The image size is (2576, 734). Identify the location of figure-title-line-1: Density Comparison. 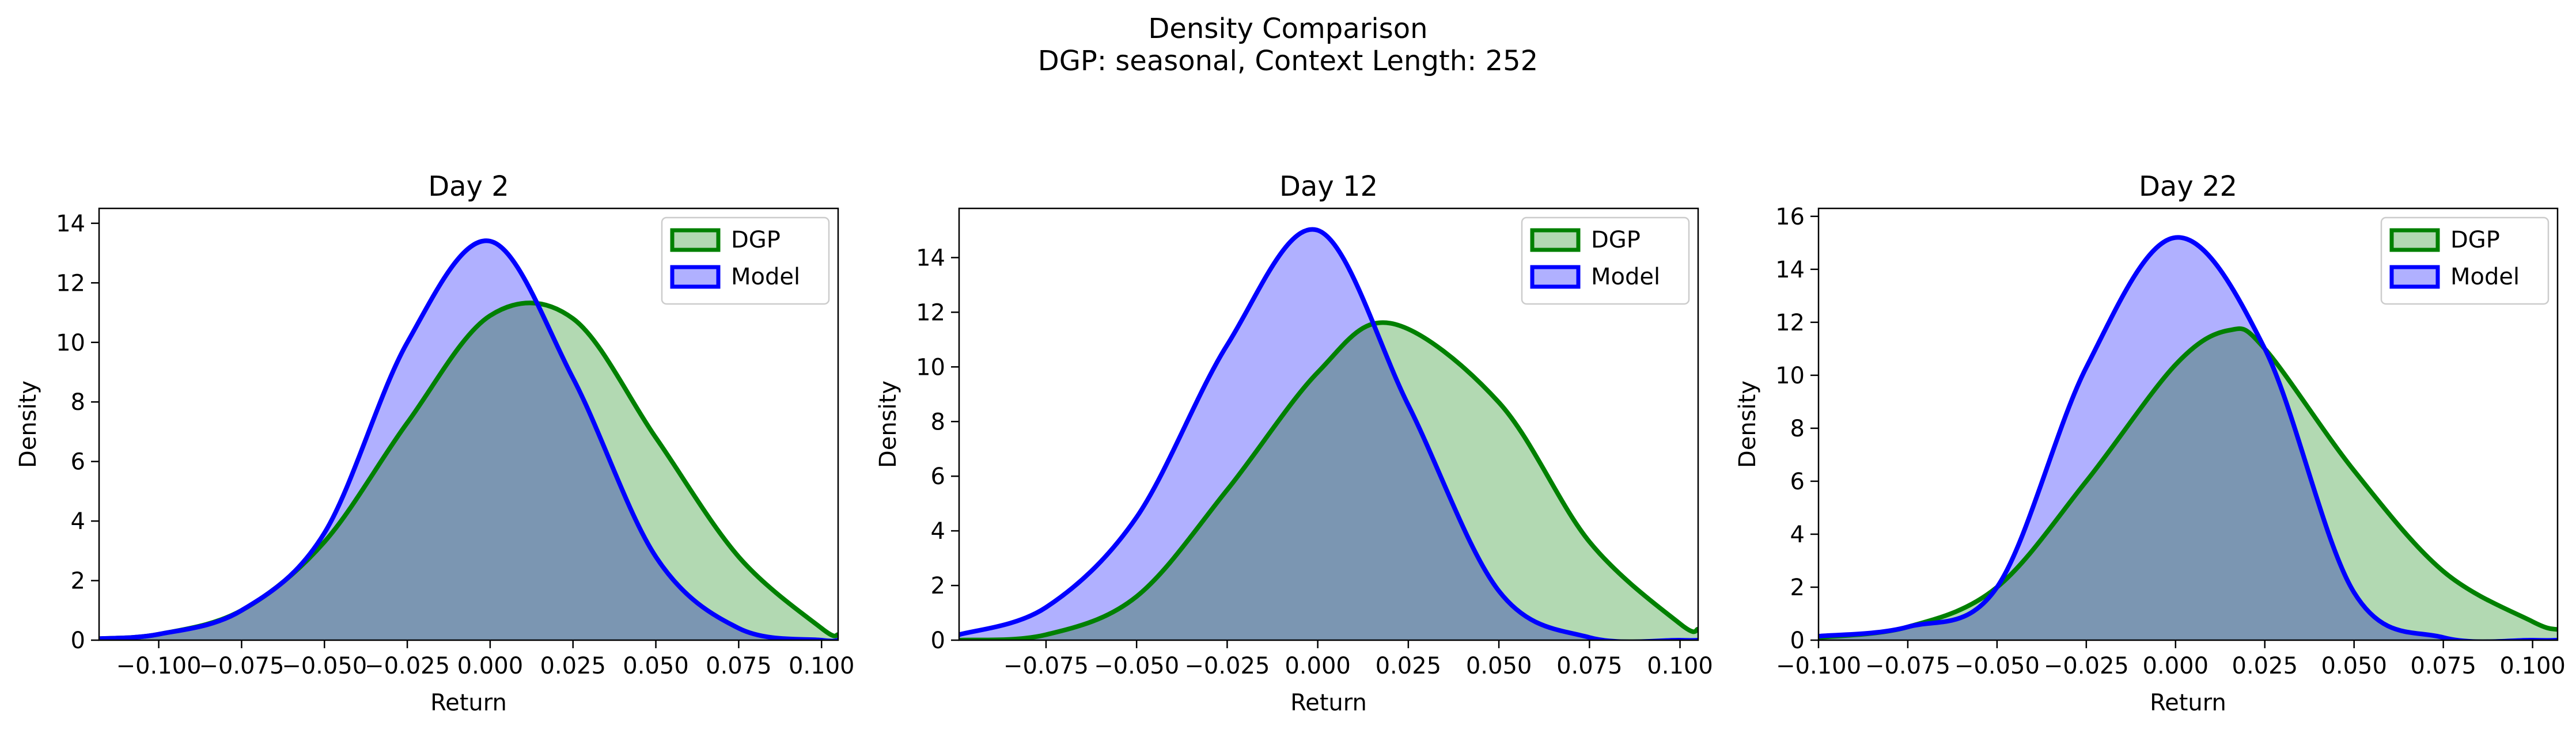
(1287, 29).